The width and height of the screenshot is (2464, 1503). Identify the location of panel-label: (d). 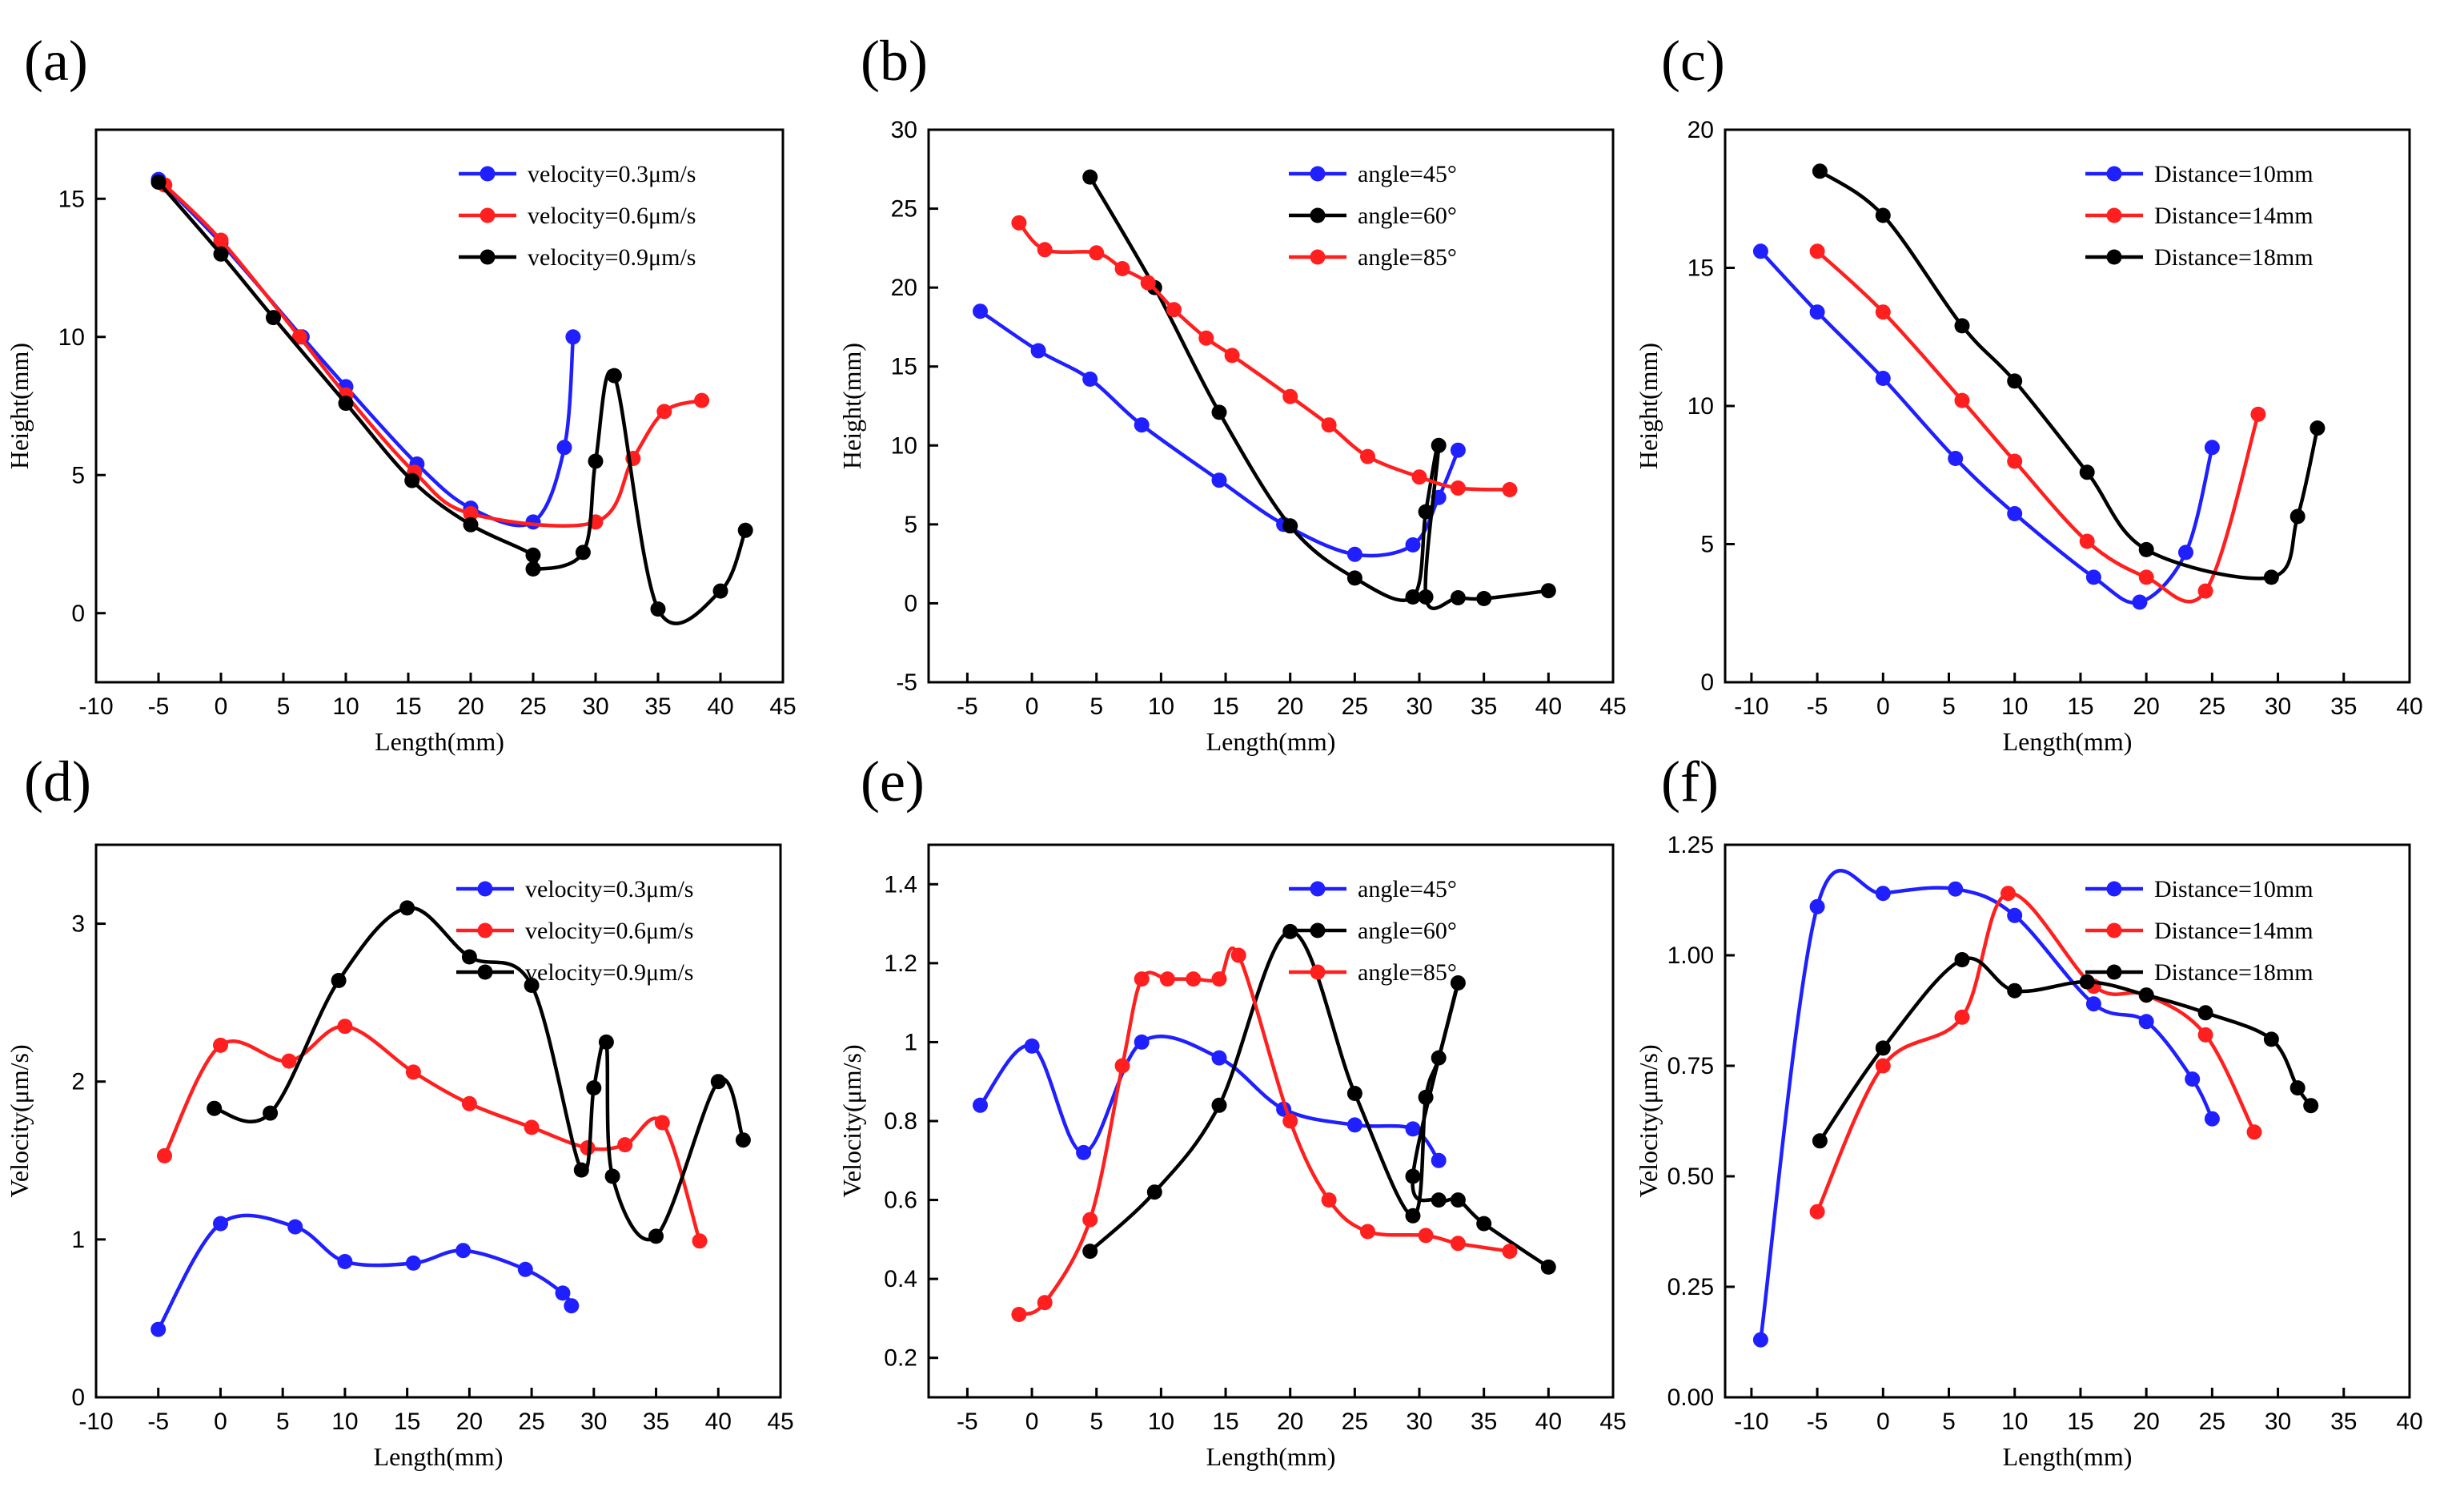
(58, 781).